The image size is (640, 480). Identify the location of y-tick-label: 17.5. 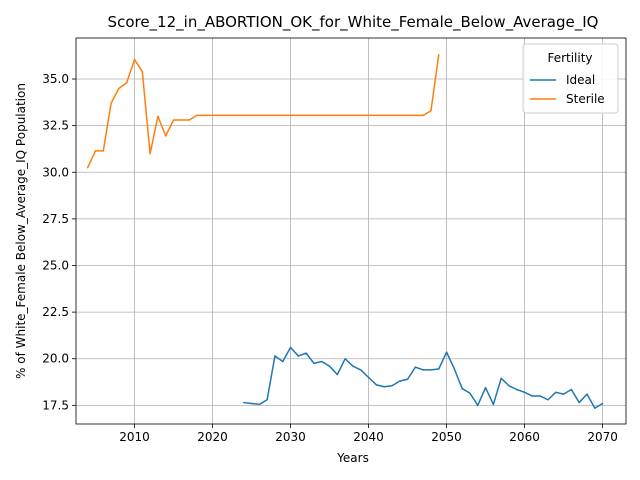
(55, 405).